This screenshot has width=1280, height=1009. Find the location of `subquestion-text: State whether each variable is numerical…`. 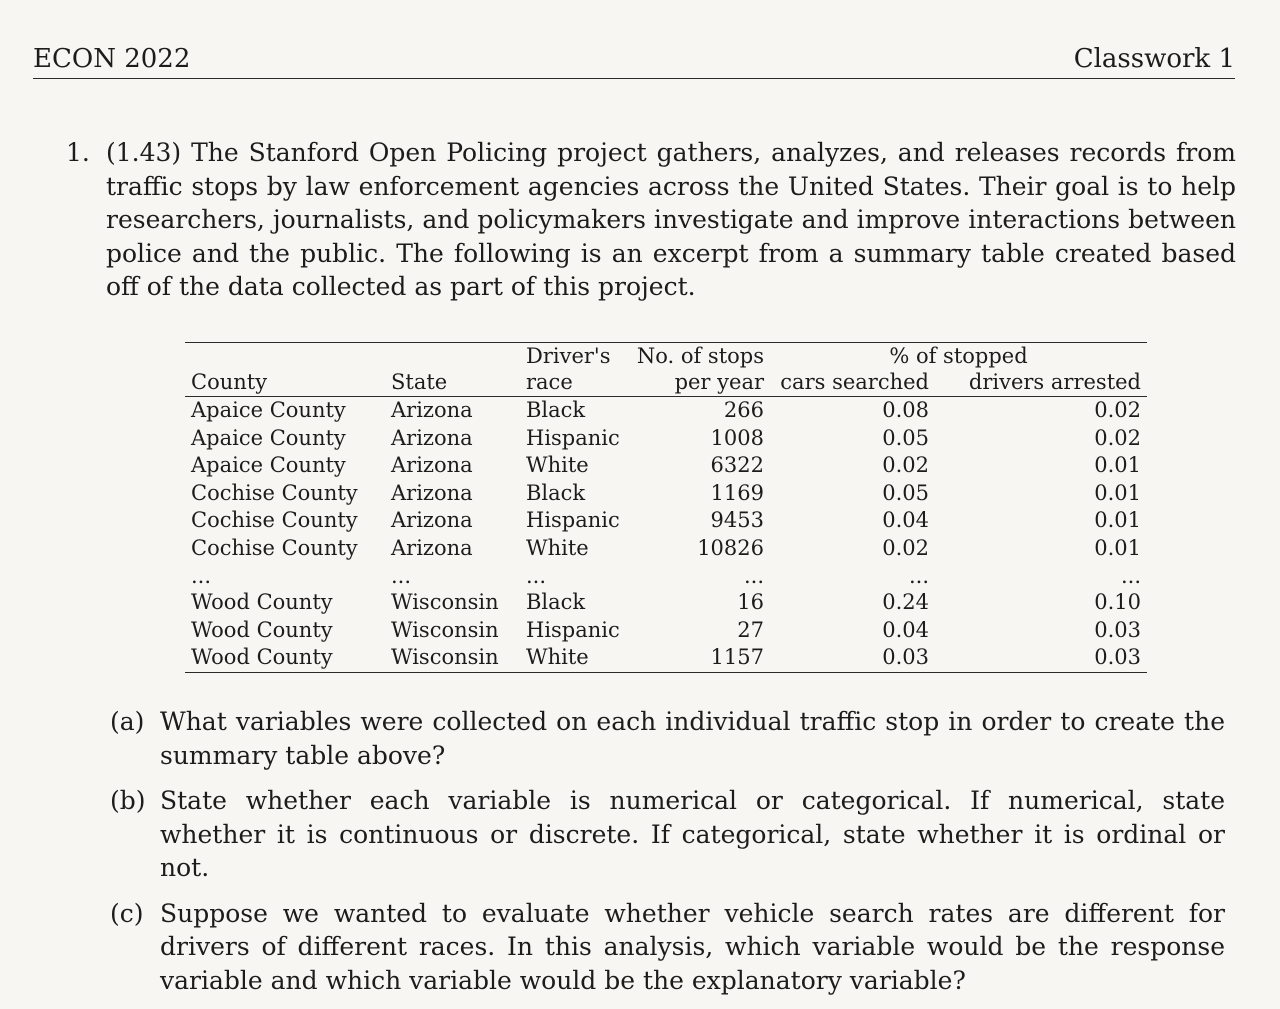

subquestion-text: State whether each variable is numerical… is located at coordinates (692, 834).